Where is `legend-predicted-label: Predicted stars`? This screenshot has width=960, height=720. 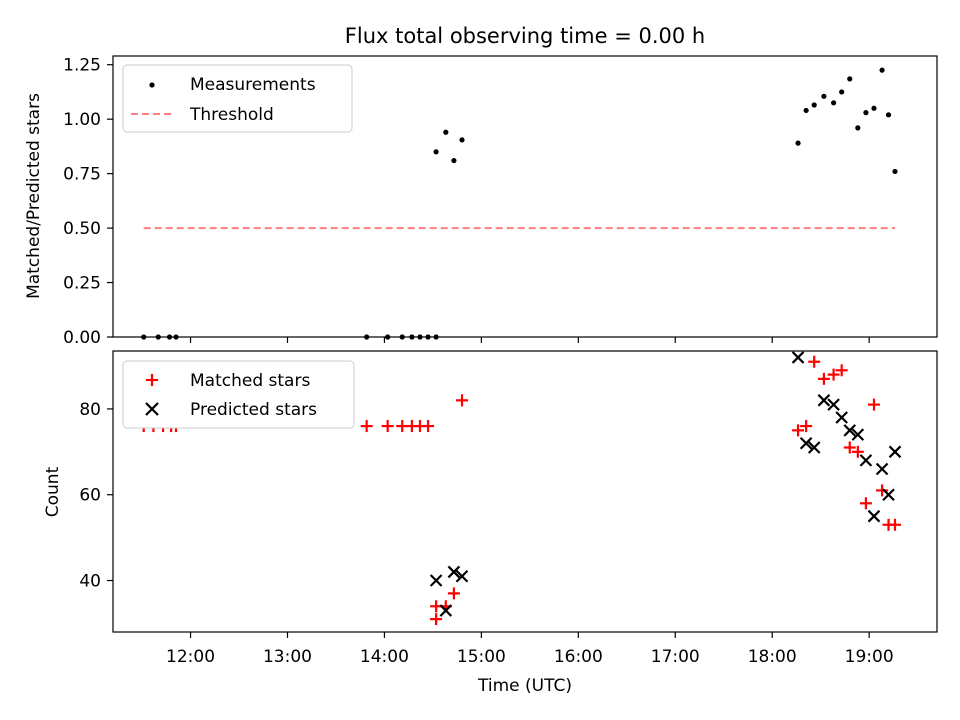 legend-predicted-label: Predicted stars is located at coordinates (253, 410).